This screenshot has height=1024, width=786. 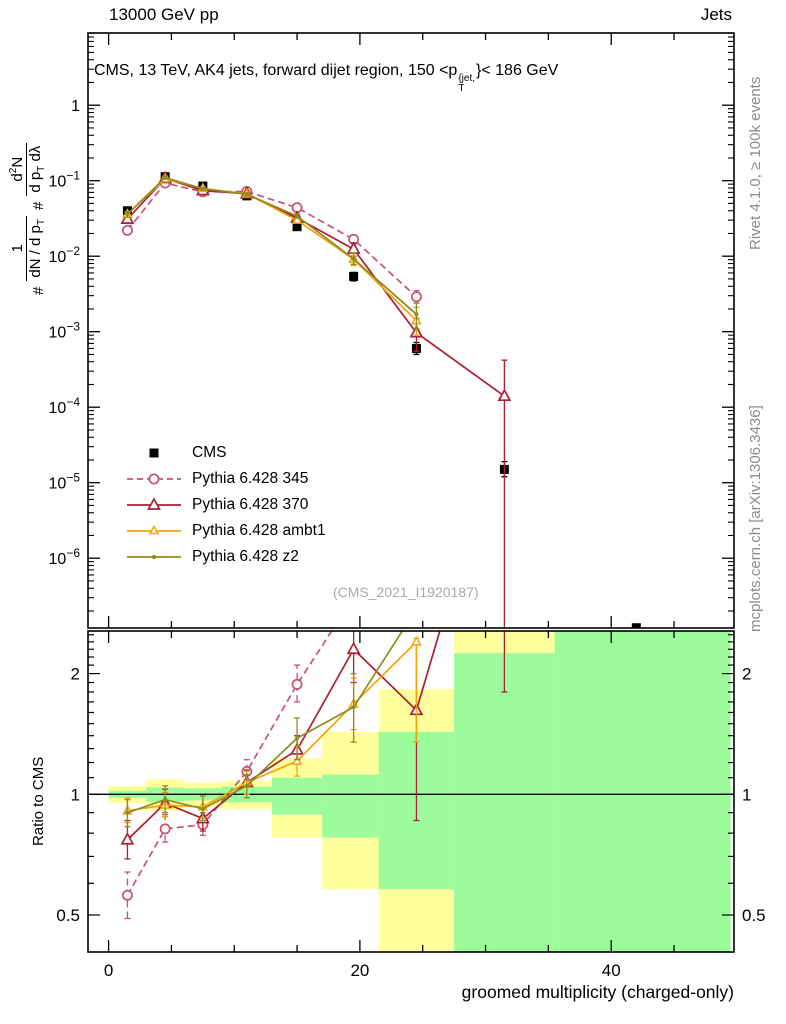 What do you see at coordinates (359, 970) in the screenshot?
I see `svg-text: 20` at bounding box center [359, 970].